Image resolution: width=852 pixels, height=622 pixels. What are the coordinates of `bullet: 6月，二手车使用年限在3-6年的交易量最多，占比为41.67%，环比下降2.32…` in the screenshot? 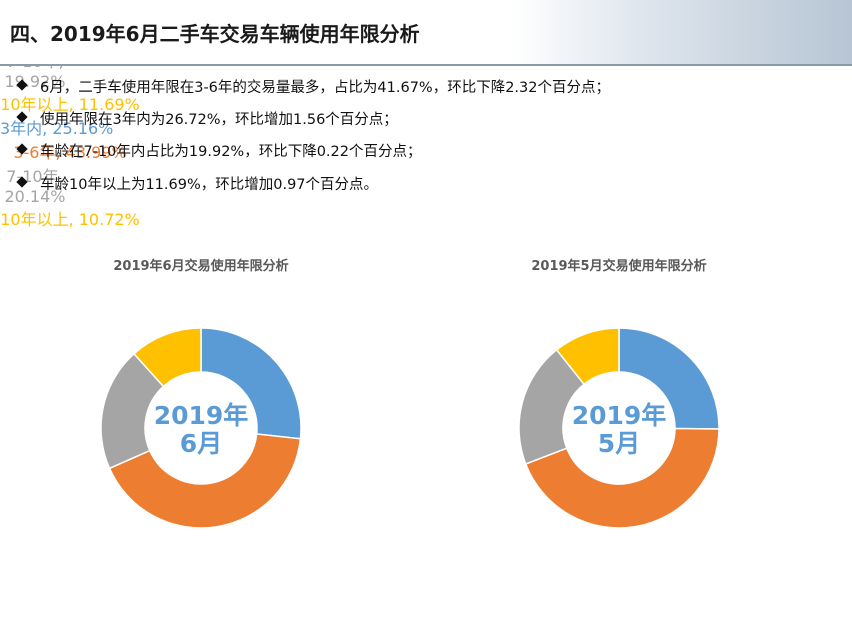 It's located at (325, 86).